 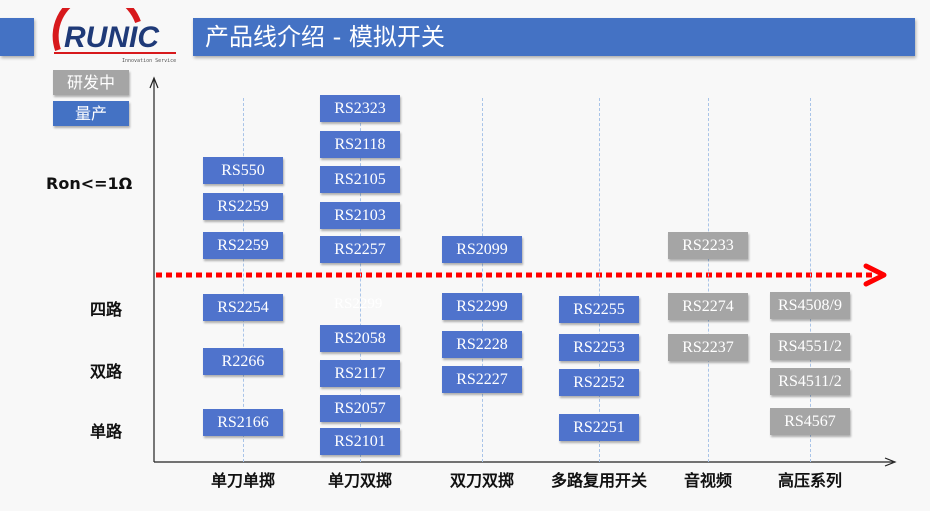 What do you see at coordinates (149, 61) in the screenshot?
I see `svg-text: Innovation Service` at bounding box center [149, 61].